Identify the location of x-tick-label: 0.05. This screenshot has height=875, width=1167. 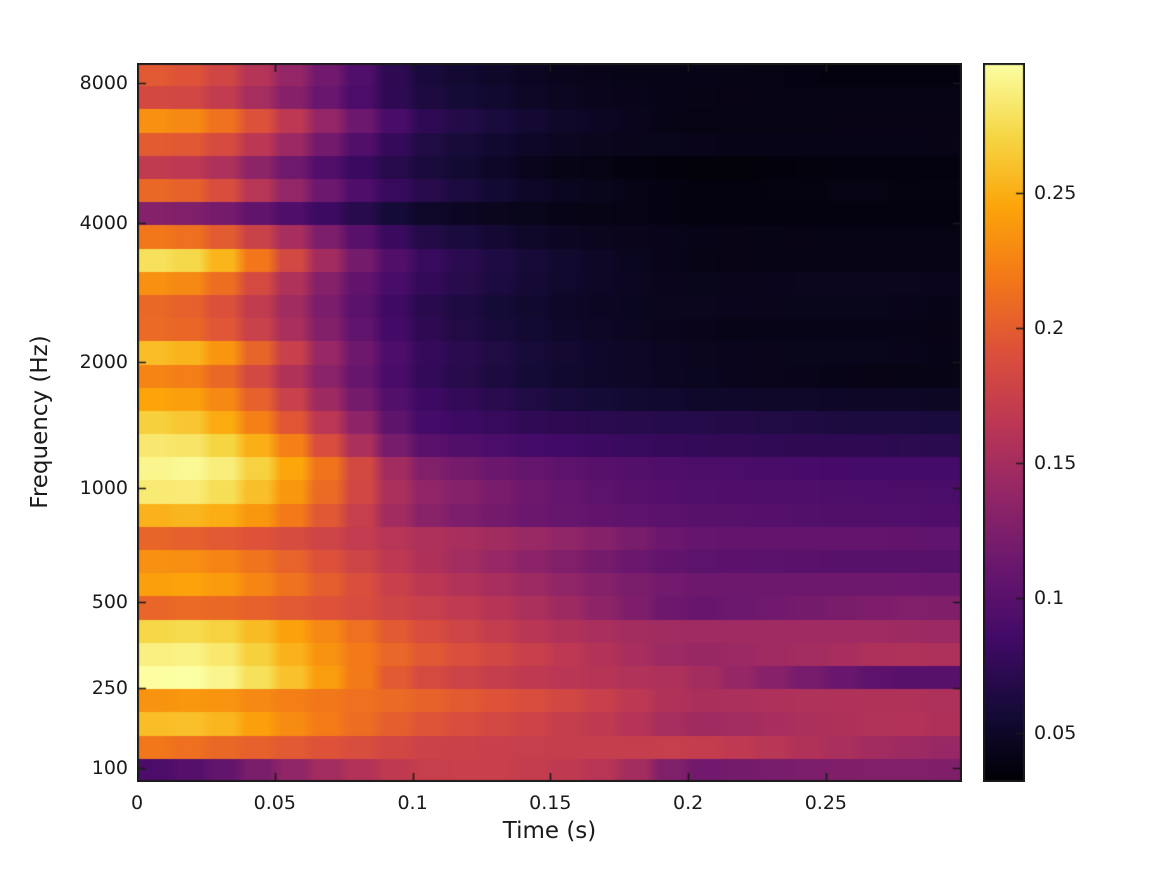
(274, 803).